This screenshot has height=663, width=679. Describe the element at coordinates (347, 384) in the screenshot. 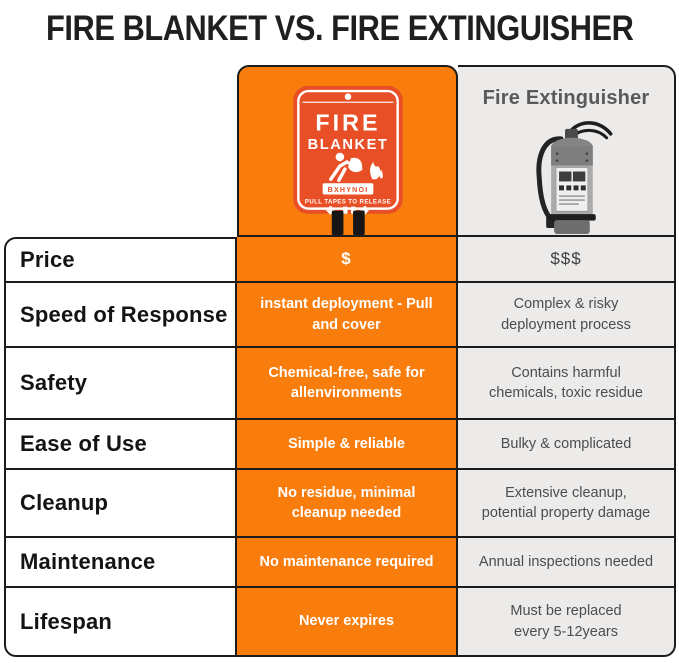

I see `safety-blanket-cell: Chemical-free, safe for allenvironments` at that location.